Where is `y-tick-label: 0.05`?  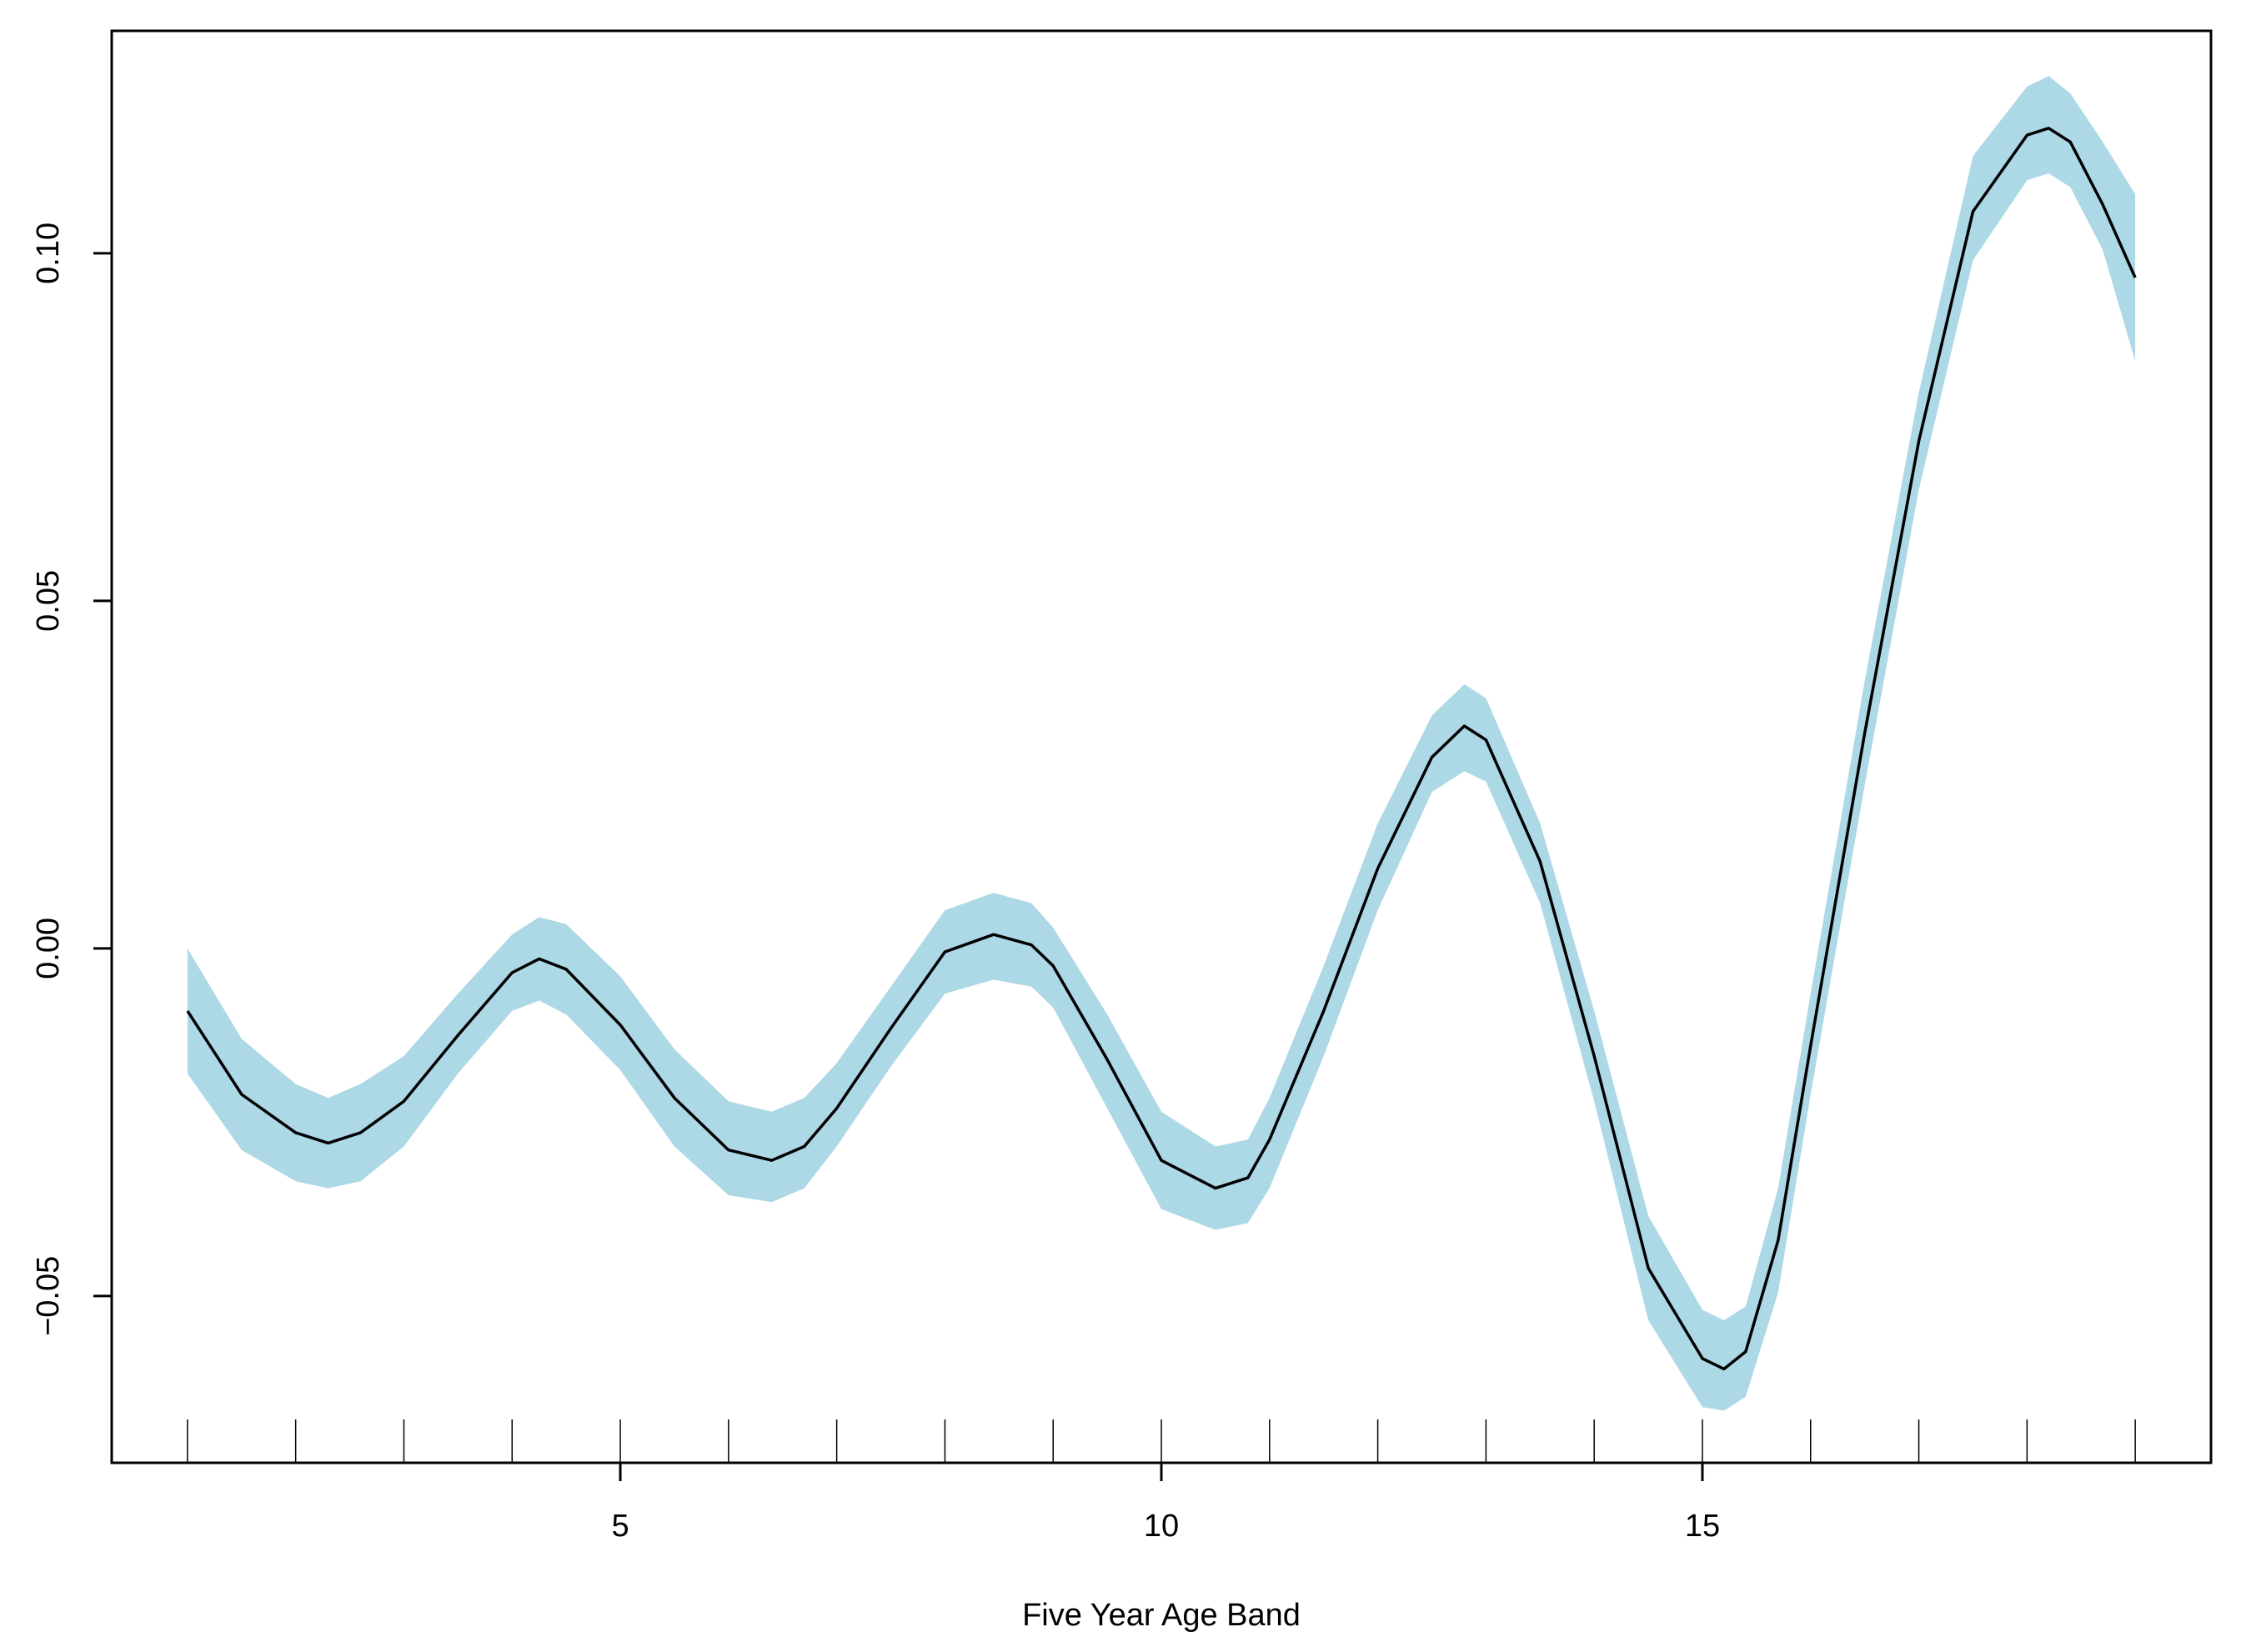 y-tick-label: 0.05 is located at coordinates (48, 601).